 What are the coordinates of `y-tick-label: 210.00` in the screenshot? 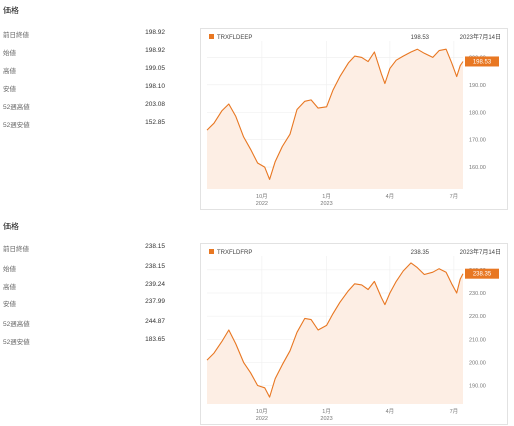 It's located at (477, 340).